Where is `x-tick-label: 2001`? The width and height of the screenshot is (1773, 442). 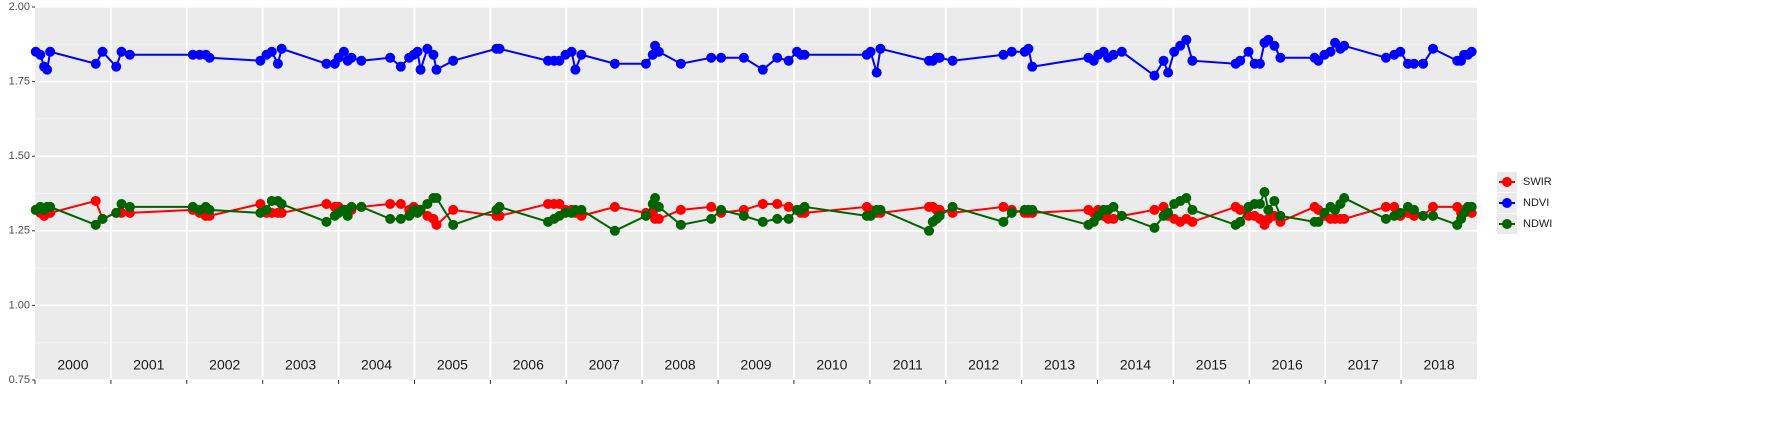 x-tick-label: 2001 is located at coordinates (148, 365).